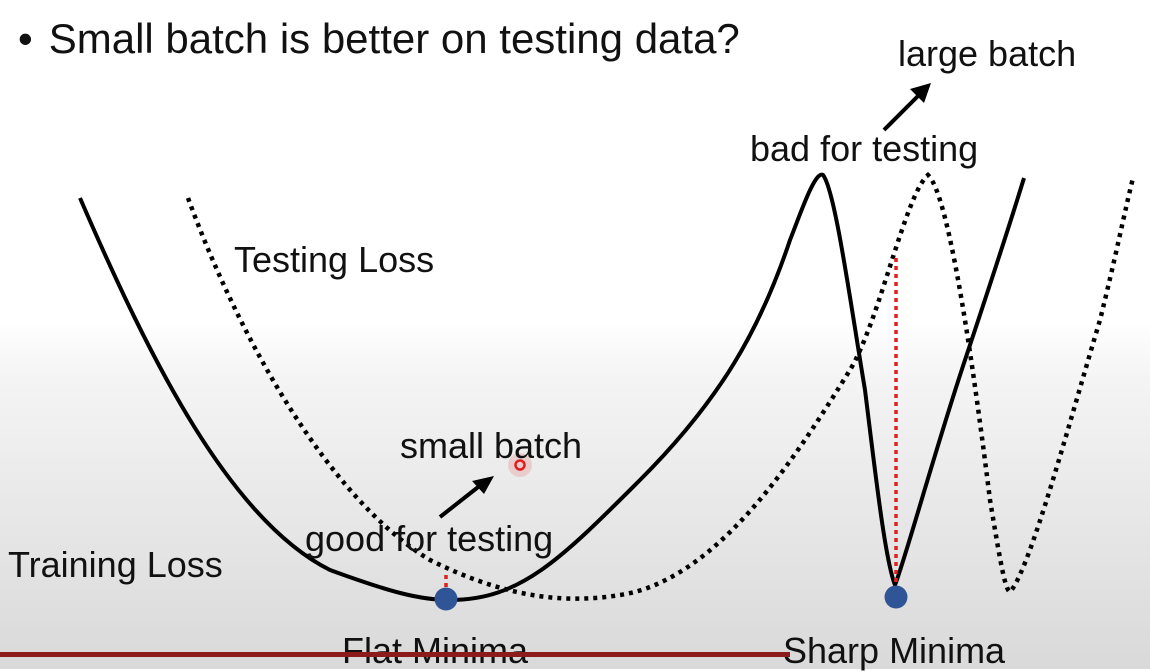 Image resolution: width=1150 pixels, height=671 pixels. What do you see at coordinates (906, 107) in the screenshot?
I see `large-batch-arrow` at bounding box center [906, 107].